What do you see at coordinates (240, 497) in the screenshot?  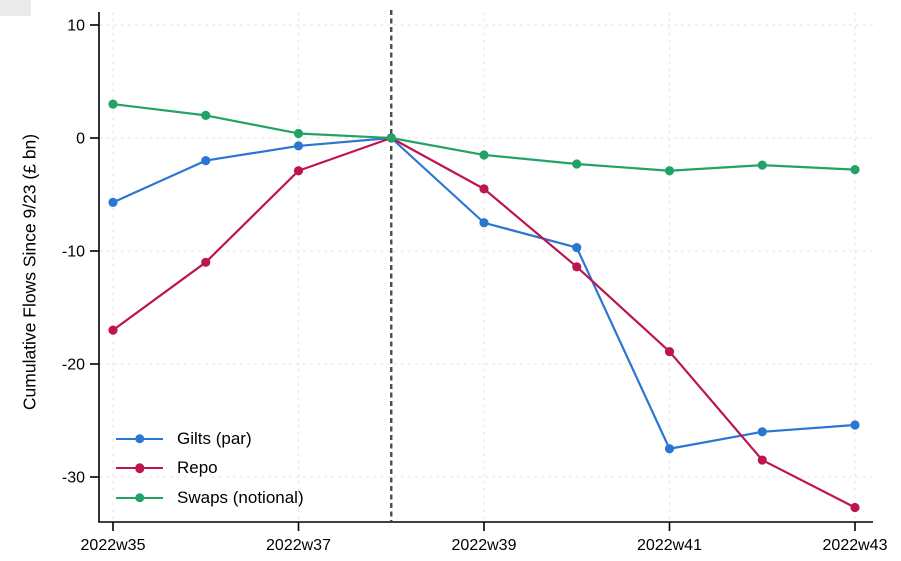 I see `legend-label: Swaps (notional)` at bounding box center [240, 497].